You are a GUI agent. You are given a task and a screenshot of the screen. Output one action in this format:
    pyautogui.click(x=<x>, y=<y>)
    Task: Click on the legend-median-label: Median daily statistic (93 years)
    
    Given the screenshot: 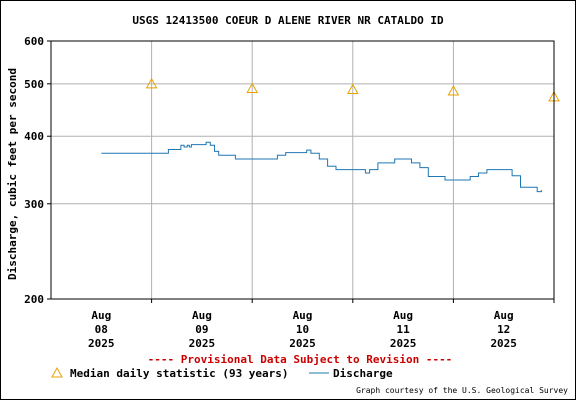 What is the action you would take?
    pyautogui.click(x=179, y=373)
    